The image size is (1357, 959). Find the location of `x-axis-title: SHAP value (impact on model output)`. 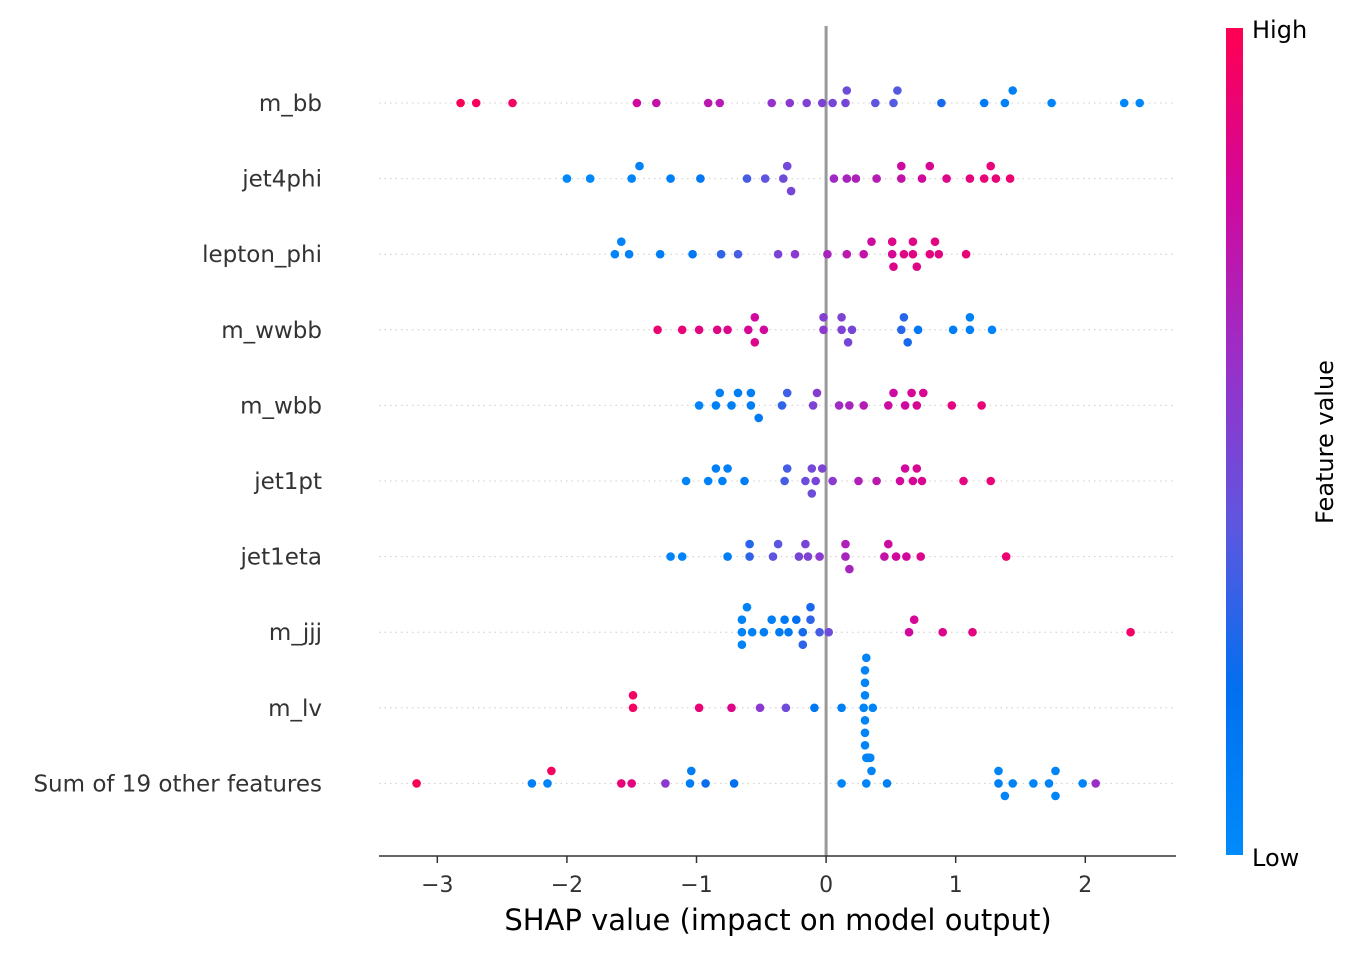

x-axis-title: SHAP value (impact on model output) is located at coordinates (777, 920).